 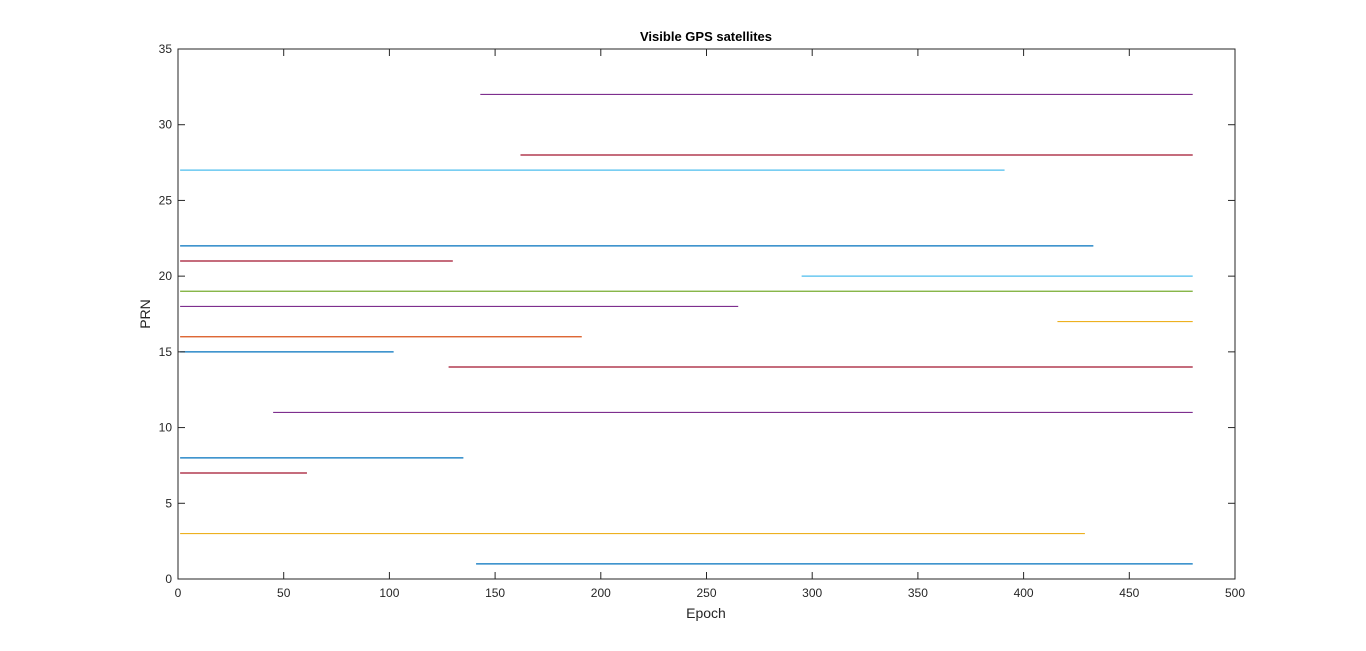 I want to click on chart-title: Visible GPS satellites, so click(x=706, y=36).